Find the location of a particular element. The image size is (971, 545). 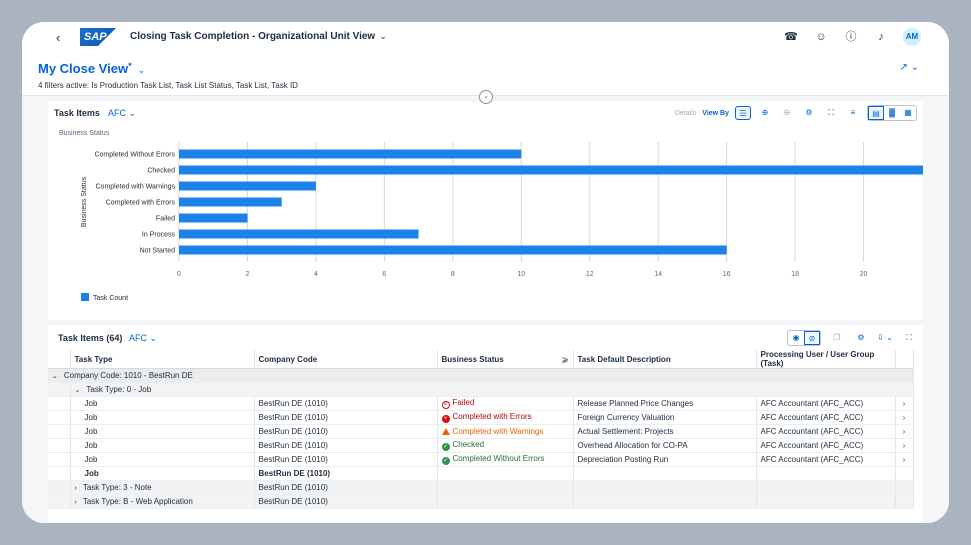

group-label: Task Type: 0 - Job is located at coordinates (119, 389).